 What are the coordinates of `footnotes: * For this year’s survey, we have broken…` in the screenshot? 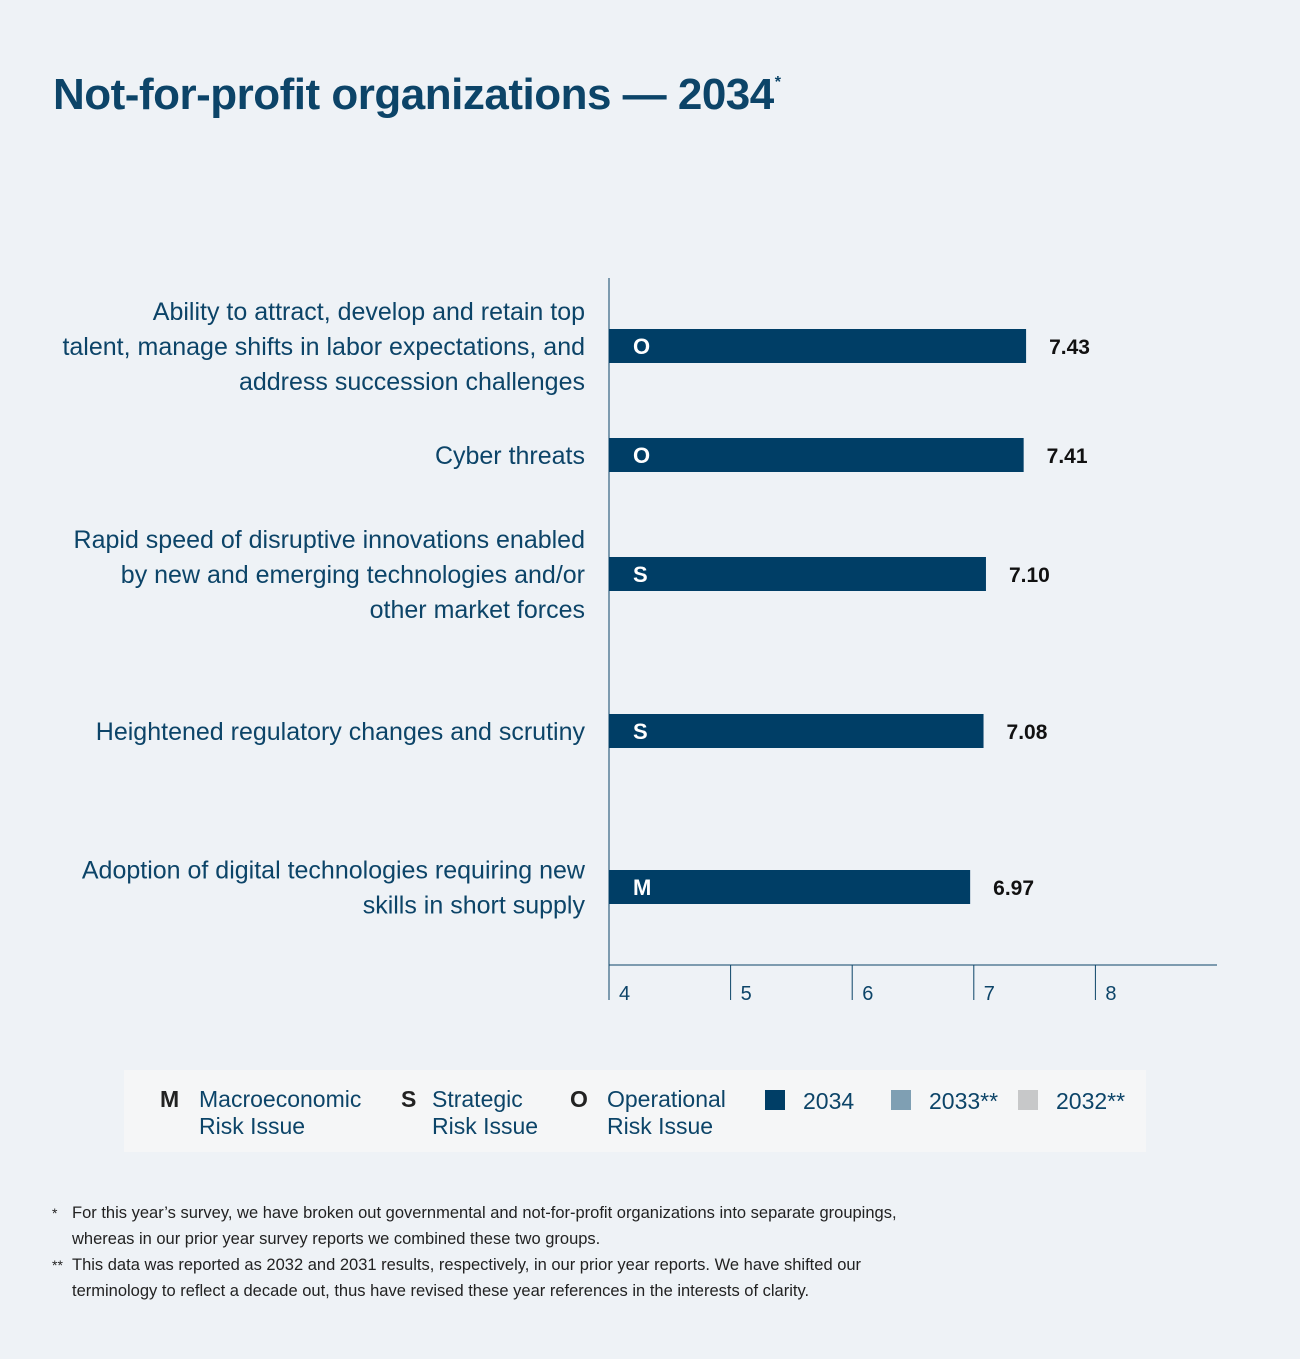 It's located at (492, 1252).